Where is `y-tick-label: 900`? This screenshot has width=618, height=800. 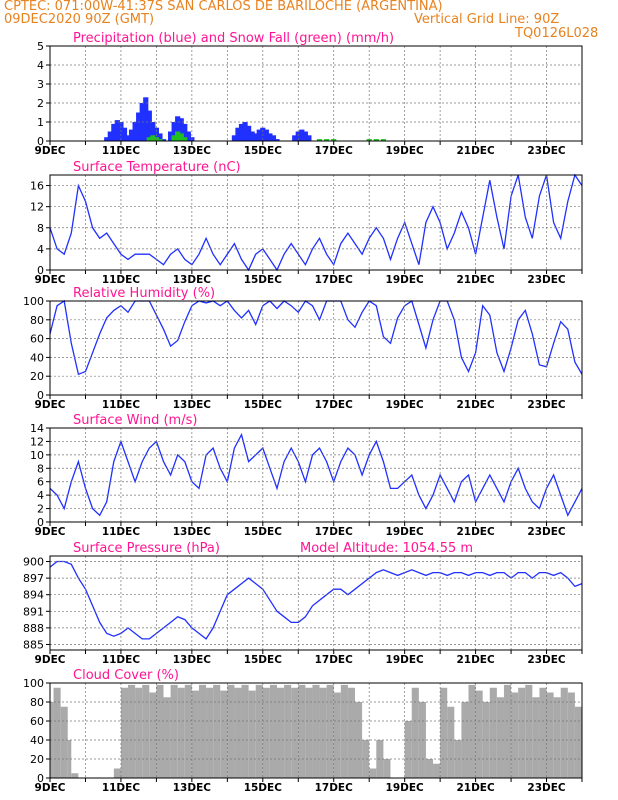 y-tick-label: 900 is located at coordinates (33, 562).